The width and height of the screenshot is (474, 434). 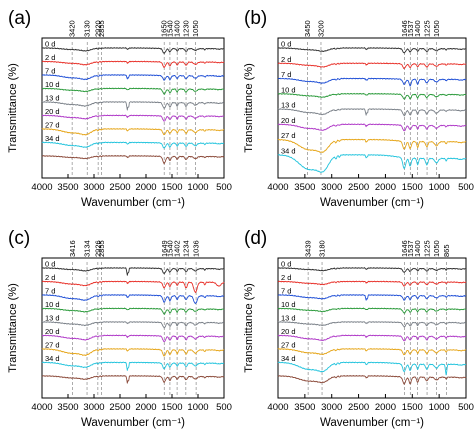 What do you see at coordinates (404, 28) in the screenshot?
I see `marker-label: 1646` at bounding box center [404, 28].